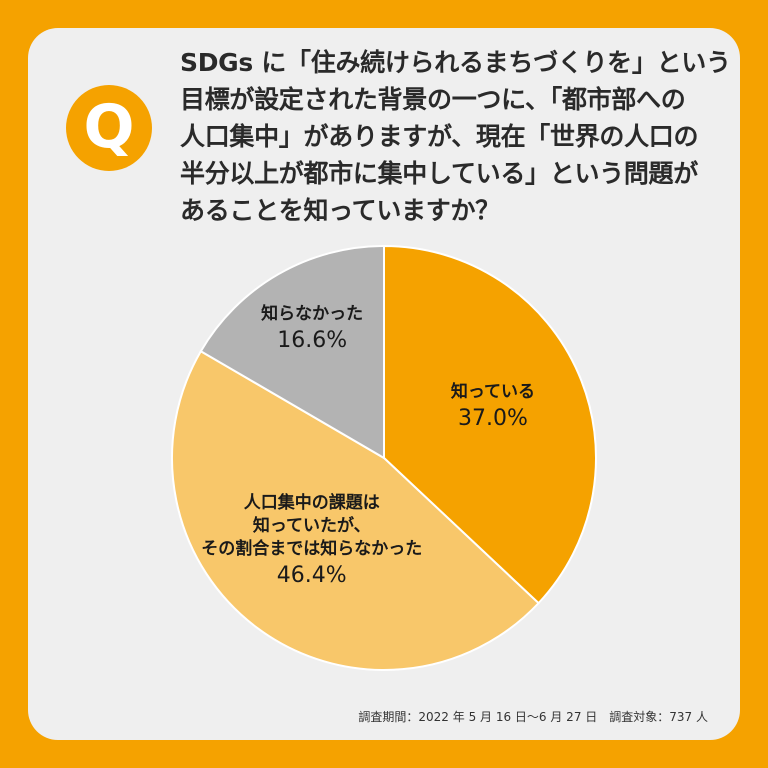 The image size is (768, 768). What do you see at coordinates (492, 391) in the screenshot?
I see `slice-label: 知っている` at bounding box center [492, 391].